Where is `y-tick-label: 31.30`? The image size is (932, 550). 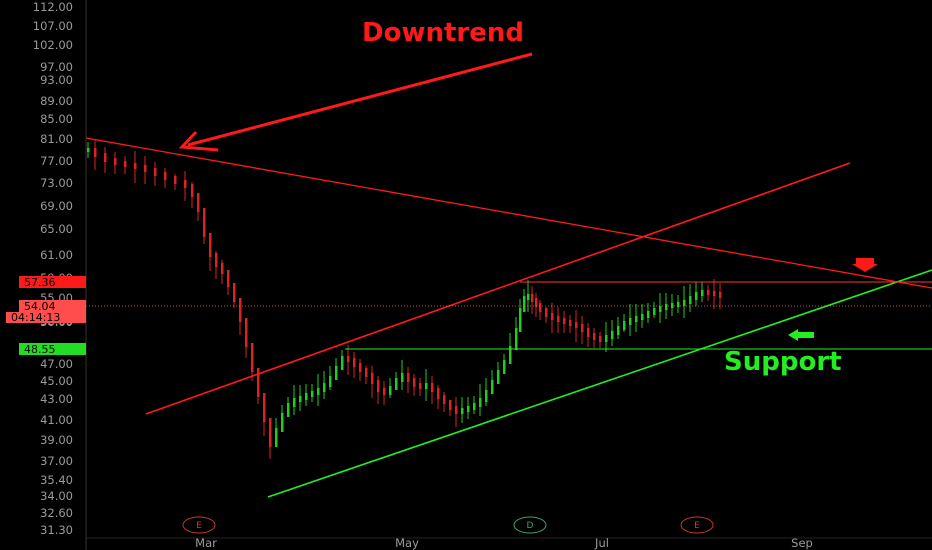
y-tick-label: 31.30 is located at coordinates (56, 530).